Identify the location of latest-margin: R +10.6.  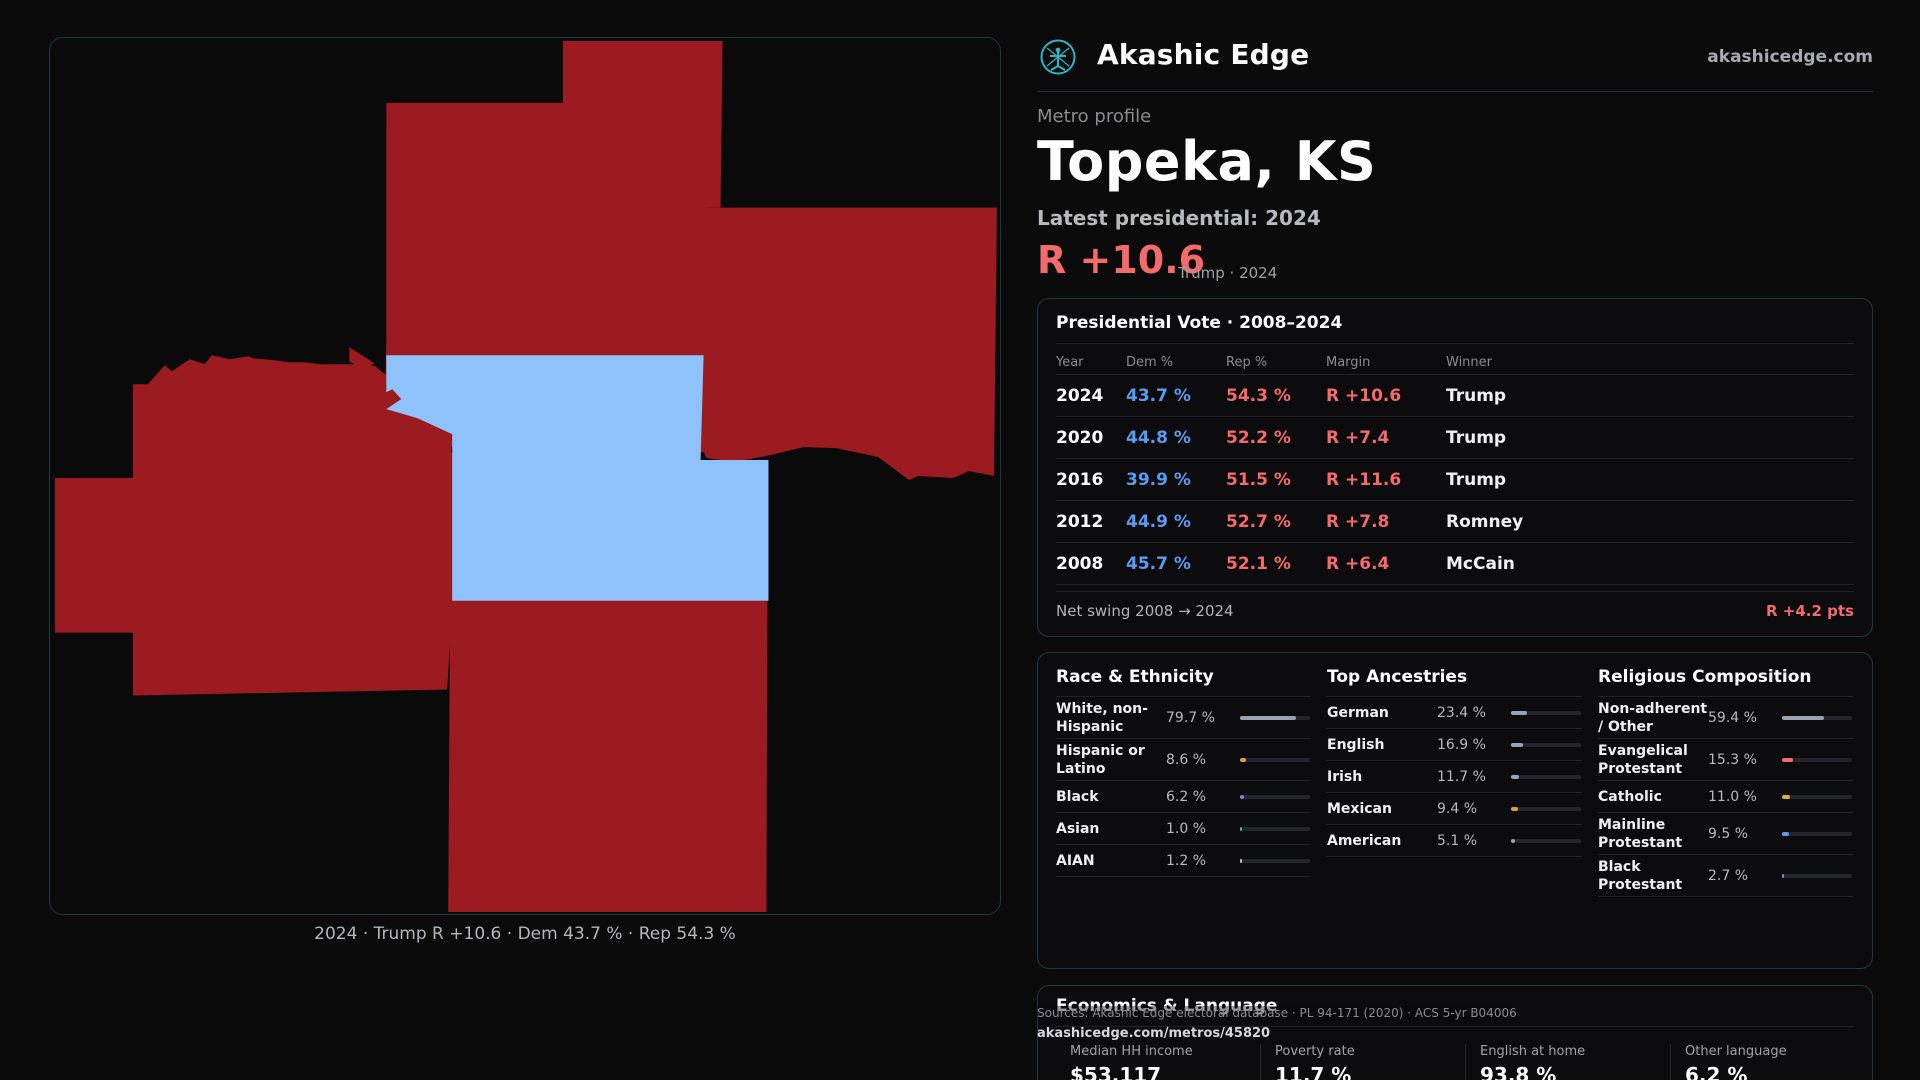
(1121, 260).